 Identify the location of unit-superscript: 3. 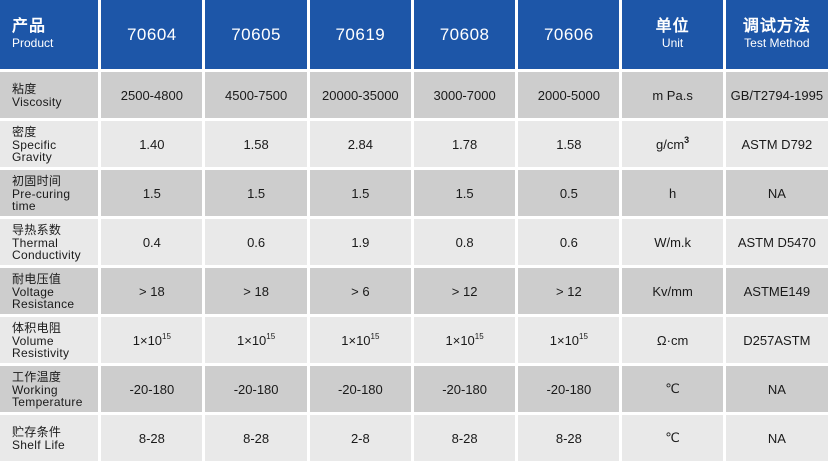
(687, 139).